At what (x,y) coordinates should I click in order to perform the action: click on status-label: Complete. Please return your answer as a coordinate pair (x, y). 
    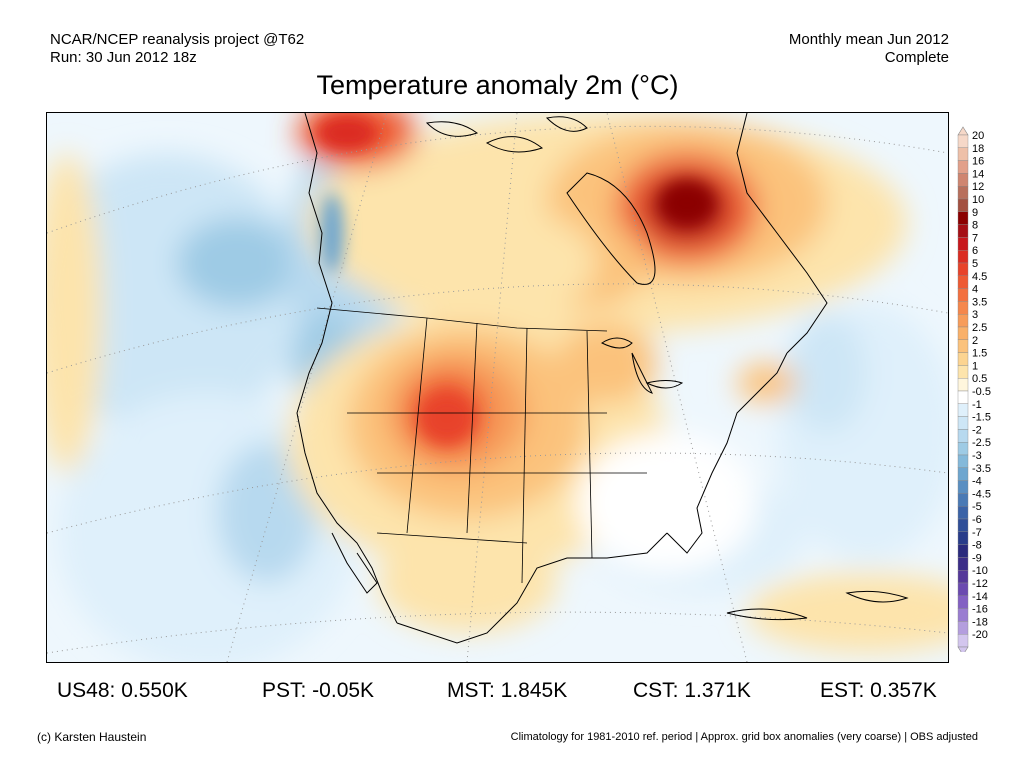
    Looking at the image, I should click on (916, 57).